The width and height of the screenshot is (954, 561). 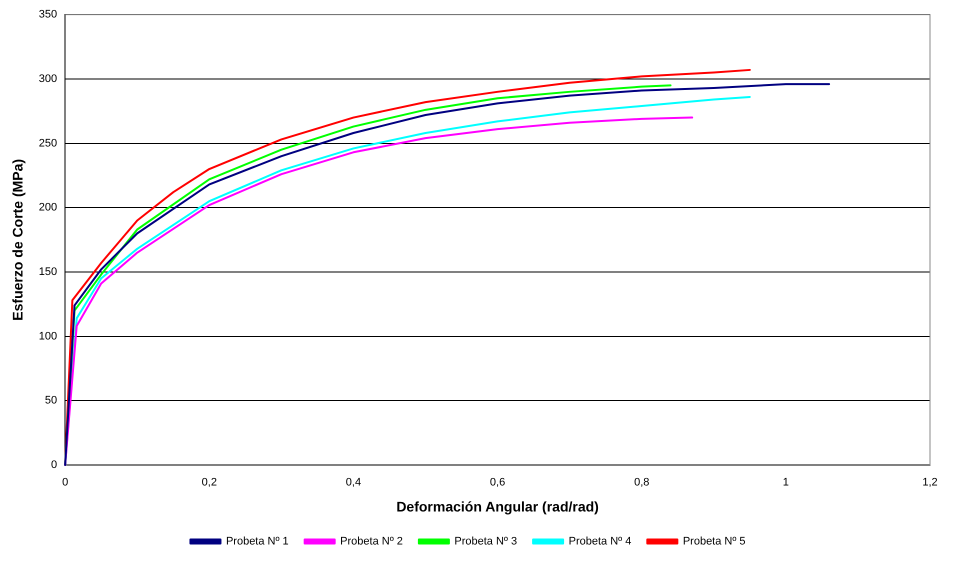 I want to click on y-tick-label: 350, so click(x=48, y=14).